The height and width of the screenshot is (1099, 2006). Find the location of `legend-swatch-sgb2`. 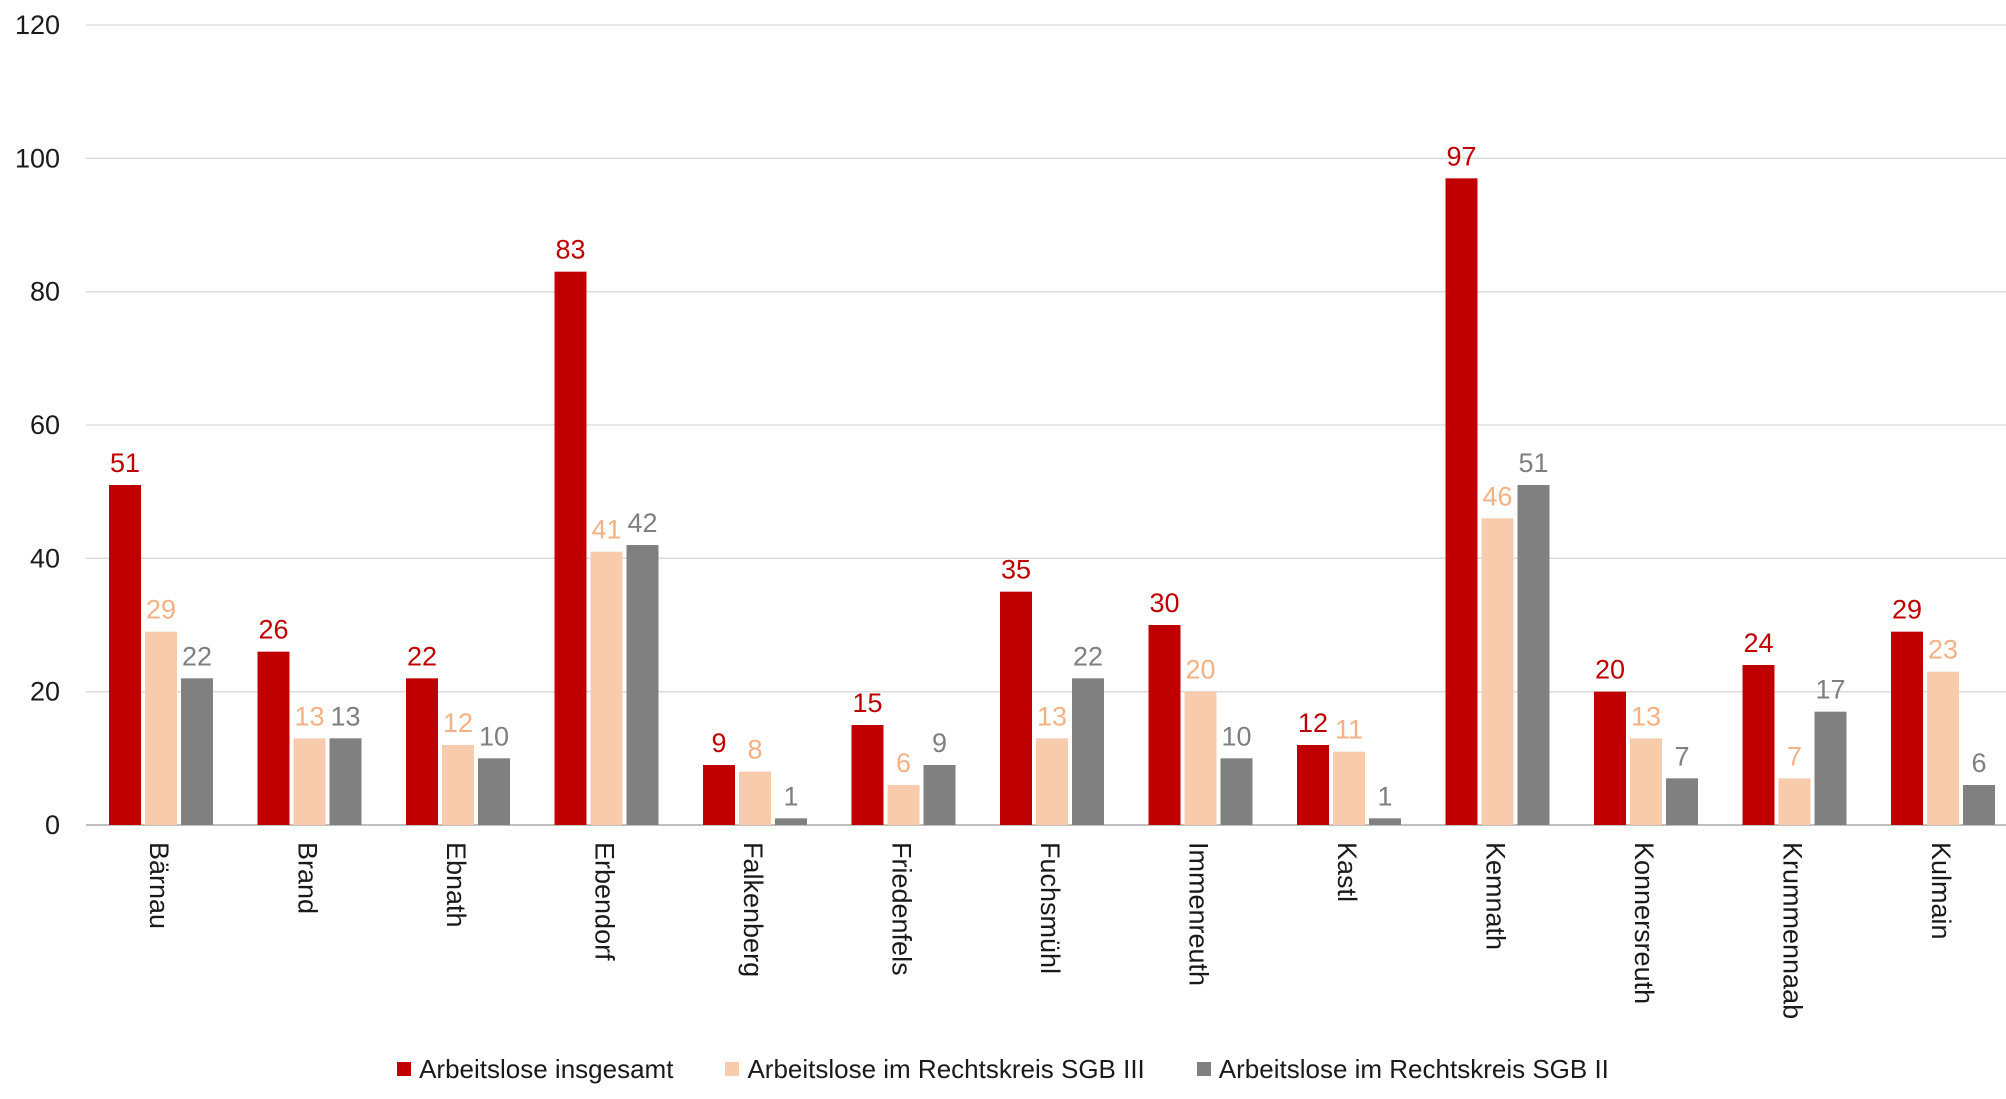

legend-swatch-sgb2 is located at coordinates (1203, 1069).